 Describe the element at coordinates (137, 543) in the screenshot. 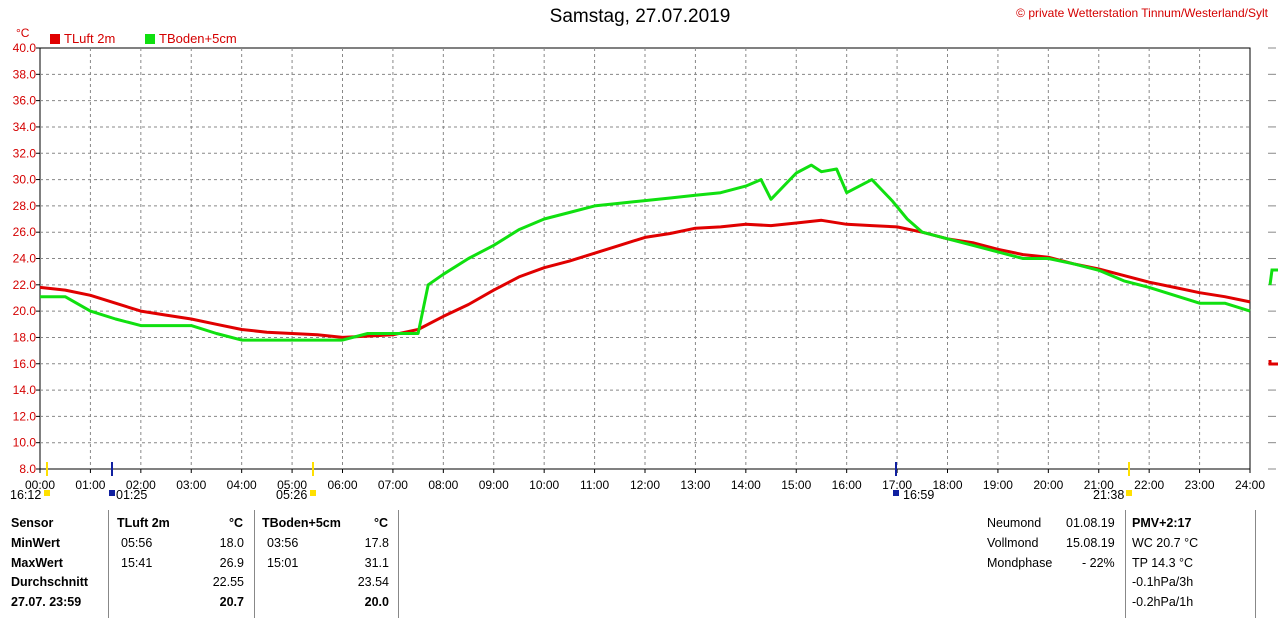

I see `stats-col1-min-time: 05:56` at that location.